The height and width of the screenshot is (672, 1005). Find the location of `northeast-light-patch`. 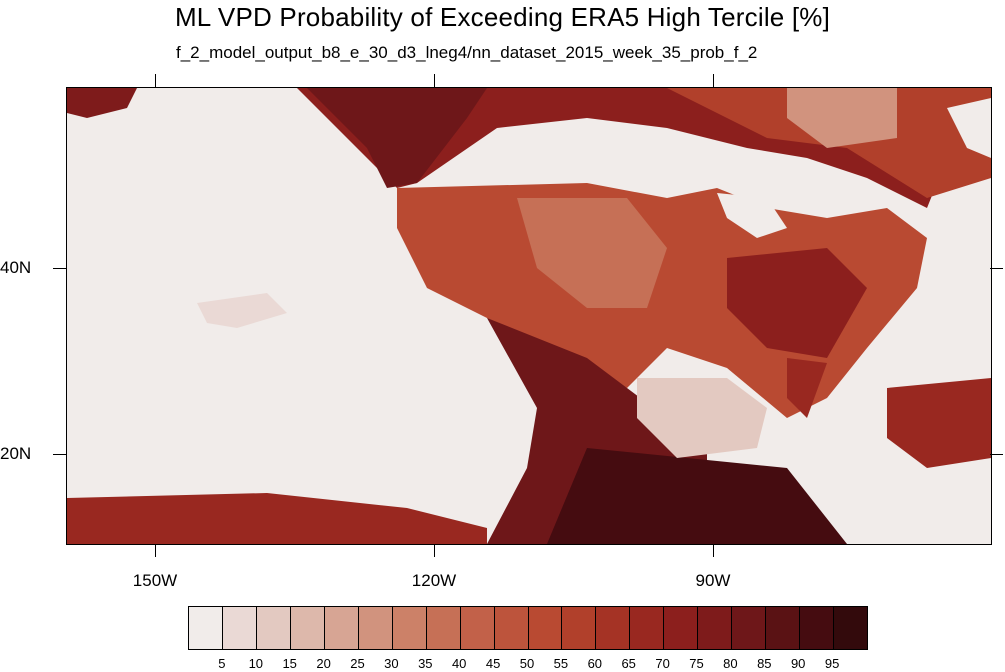

northeast-light-patch is located at coordinates (969, 128).